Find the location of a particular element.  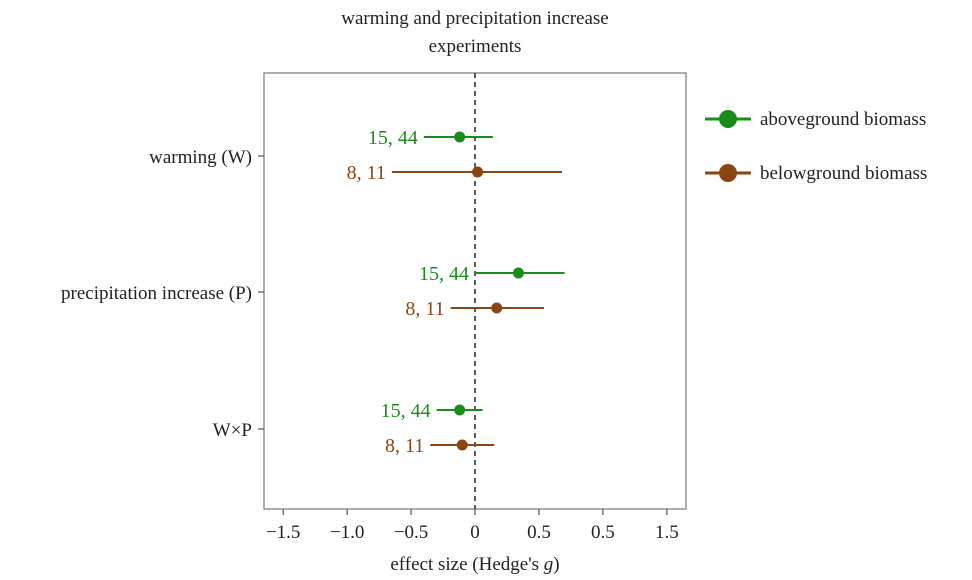

x-tick-label: 0 is located at coordinates (475, 532).